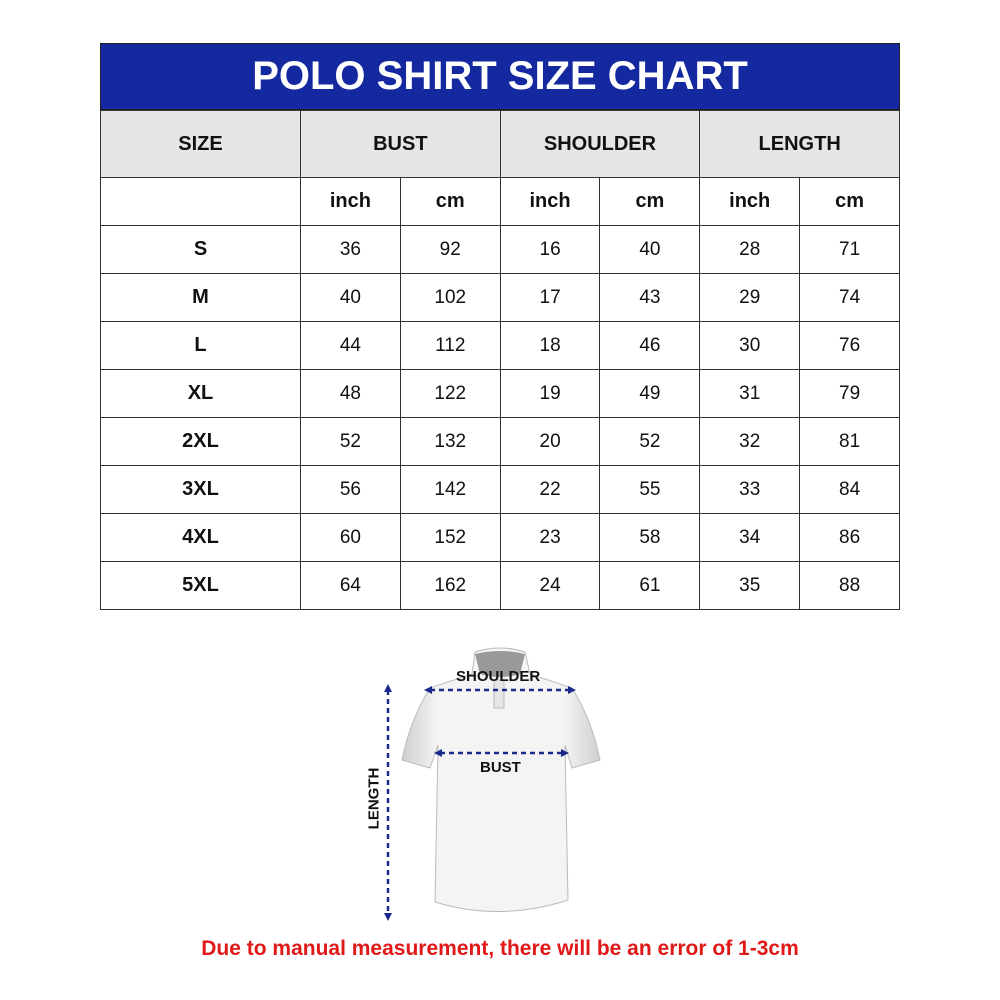 Image resolution: width=1000 pixels, height=1000 pixels. What do you see at coordinates (750, 489) in the screenshot?
I see `value-cell: 33` at bounding box center [750, 489].